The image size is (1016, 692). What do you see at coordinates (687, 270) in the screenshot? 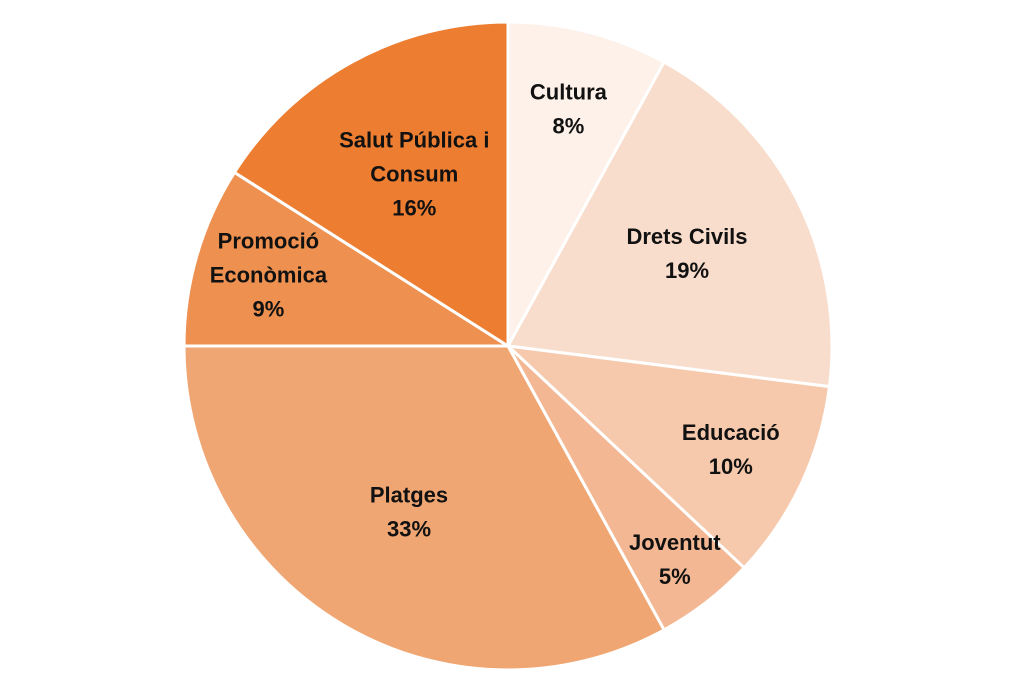
I see `slice-value-label: 19%` at bounding box center [687, 270].